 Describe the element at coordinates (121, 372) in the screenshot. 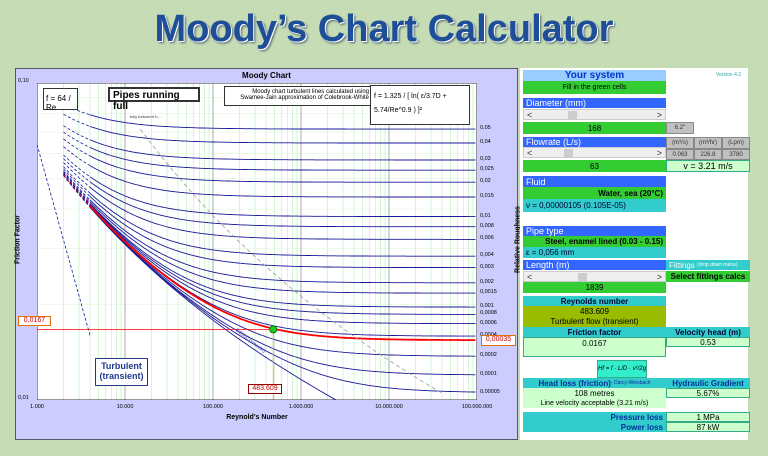

I see `turbulent-transient-label: Turbulent (transient)` at that location.